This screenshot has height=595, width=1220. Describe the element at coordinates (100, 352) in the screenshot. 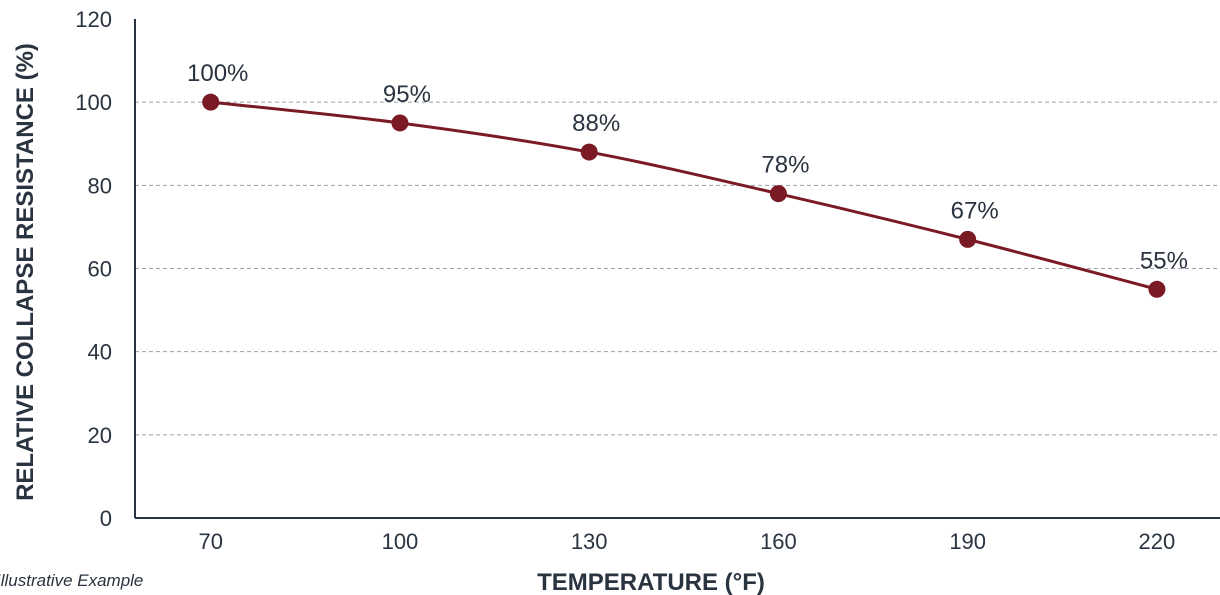

I see `y-tick-label: 40` at that location.